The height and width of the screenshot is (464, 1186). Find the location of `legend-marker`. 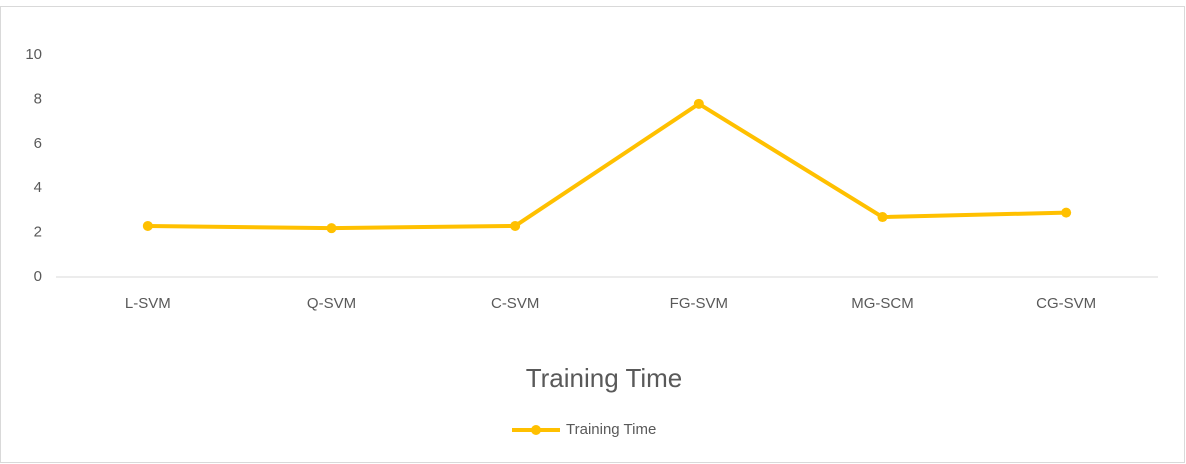

legend-marker is located at coordinates (536, 430).